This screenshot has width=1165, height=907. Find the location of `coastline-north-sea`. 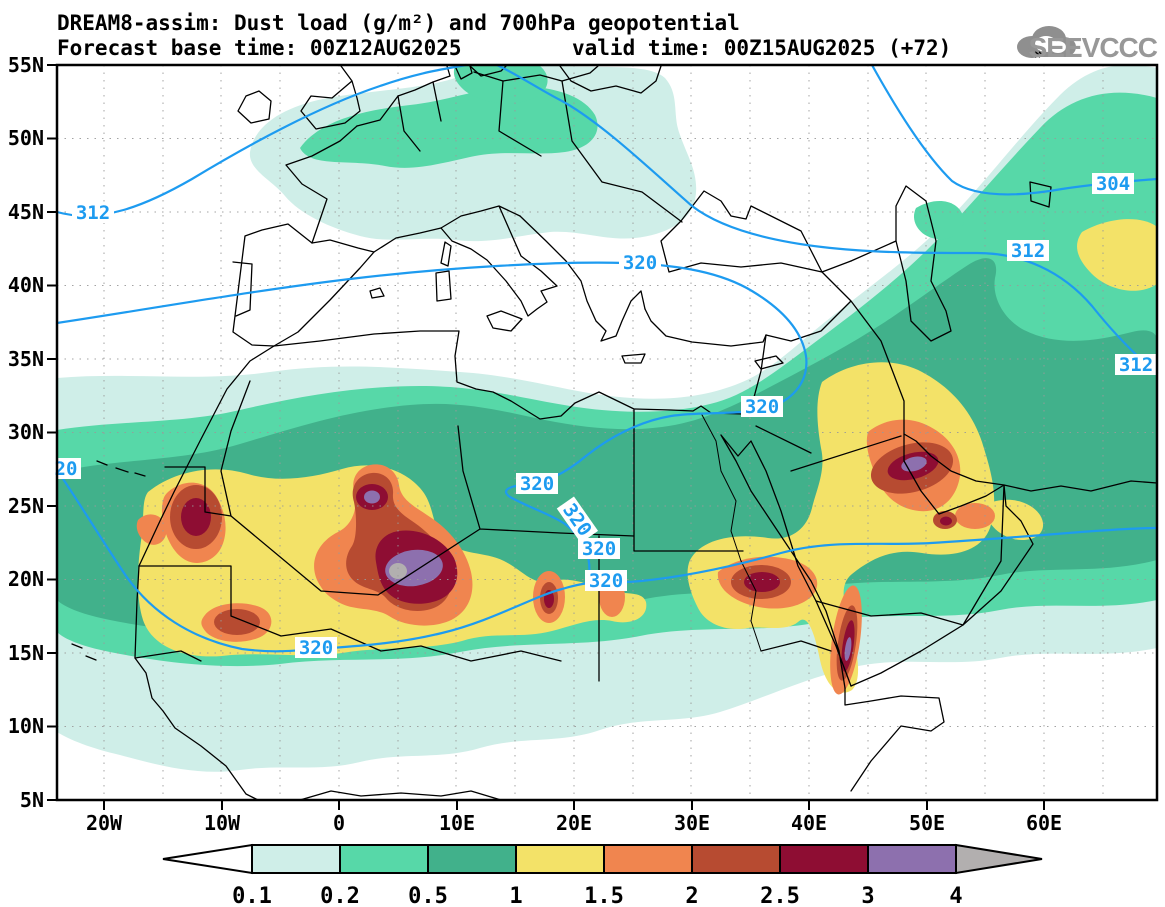

coastline-north-sea is located at coordinates (477, 96).